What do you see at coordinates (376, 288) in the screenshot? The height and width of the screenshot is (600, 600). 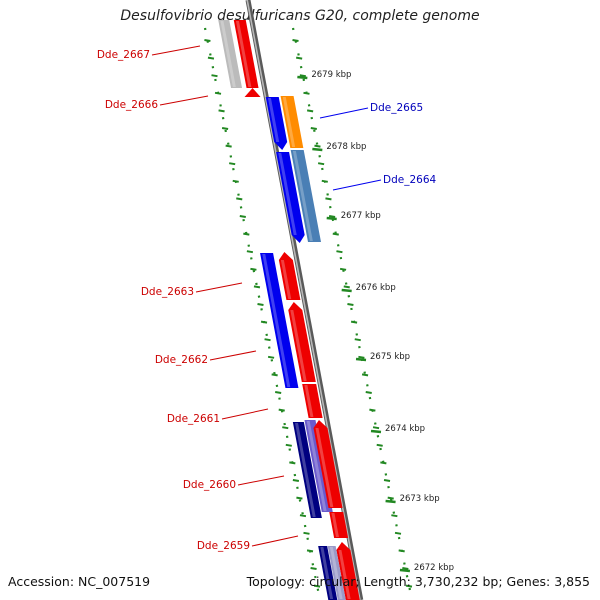 I see `ruler-label-2676-kbp: 2676 kbp` at bounding box center [376, 288].